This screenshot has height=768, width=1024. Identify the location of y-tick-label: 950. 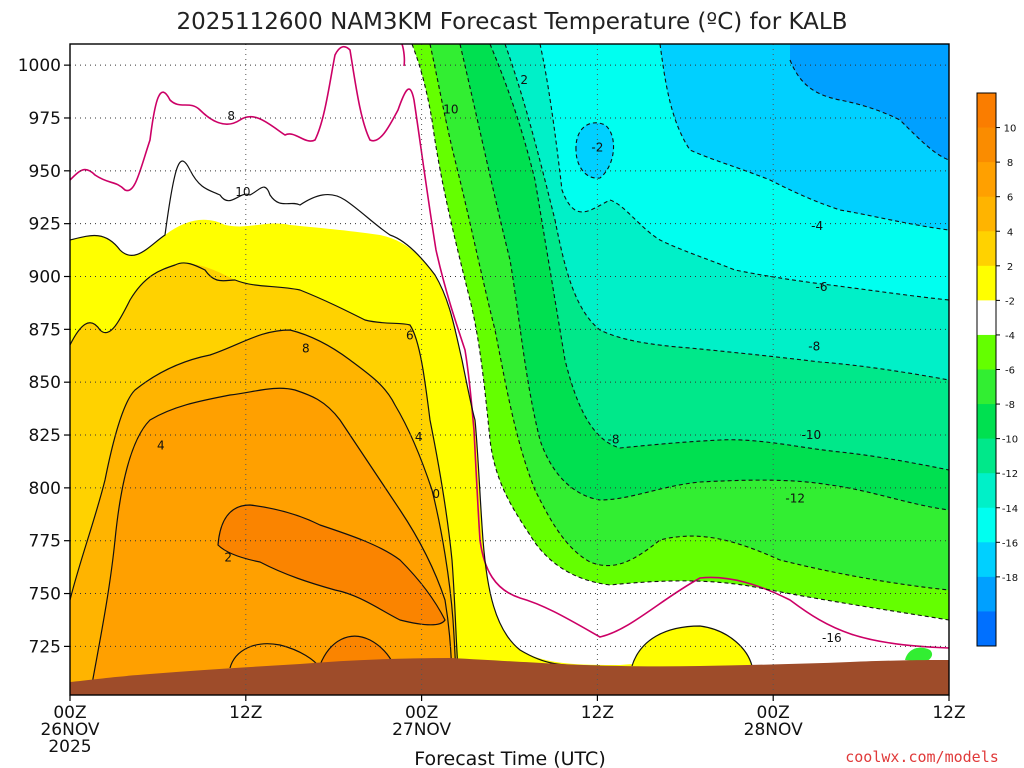
(45, 172).